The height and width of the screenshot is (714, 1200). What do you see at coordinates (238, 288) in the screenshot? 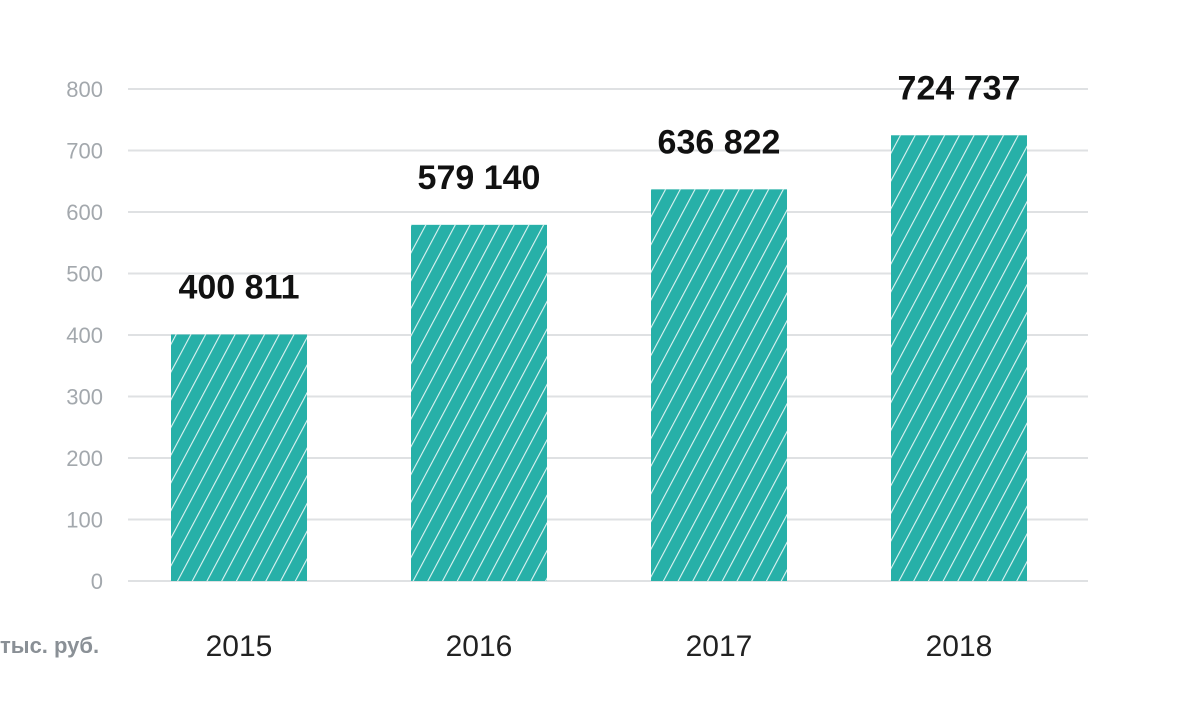
I see `data-label-2015: 400 811` at bounding box center [238, 288].